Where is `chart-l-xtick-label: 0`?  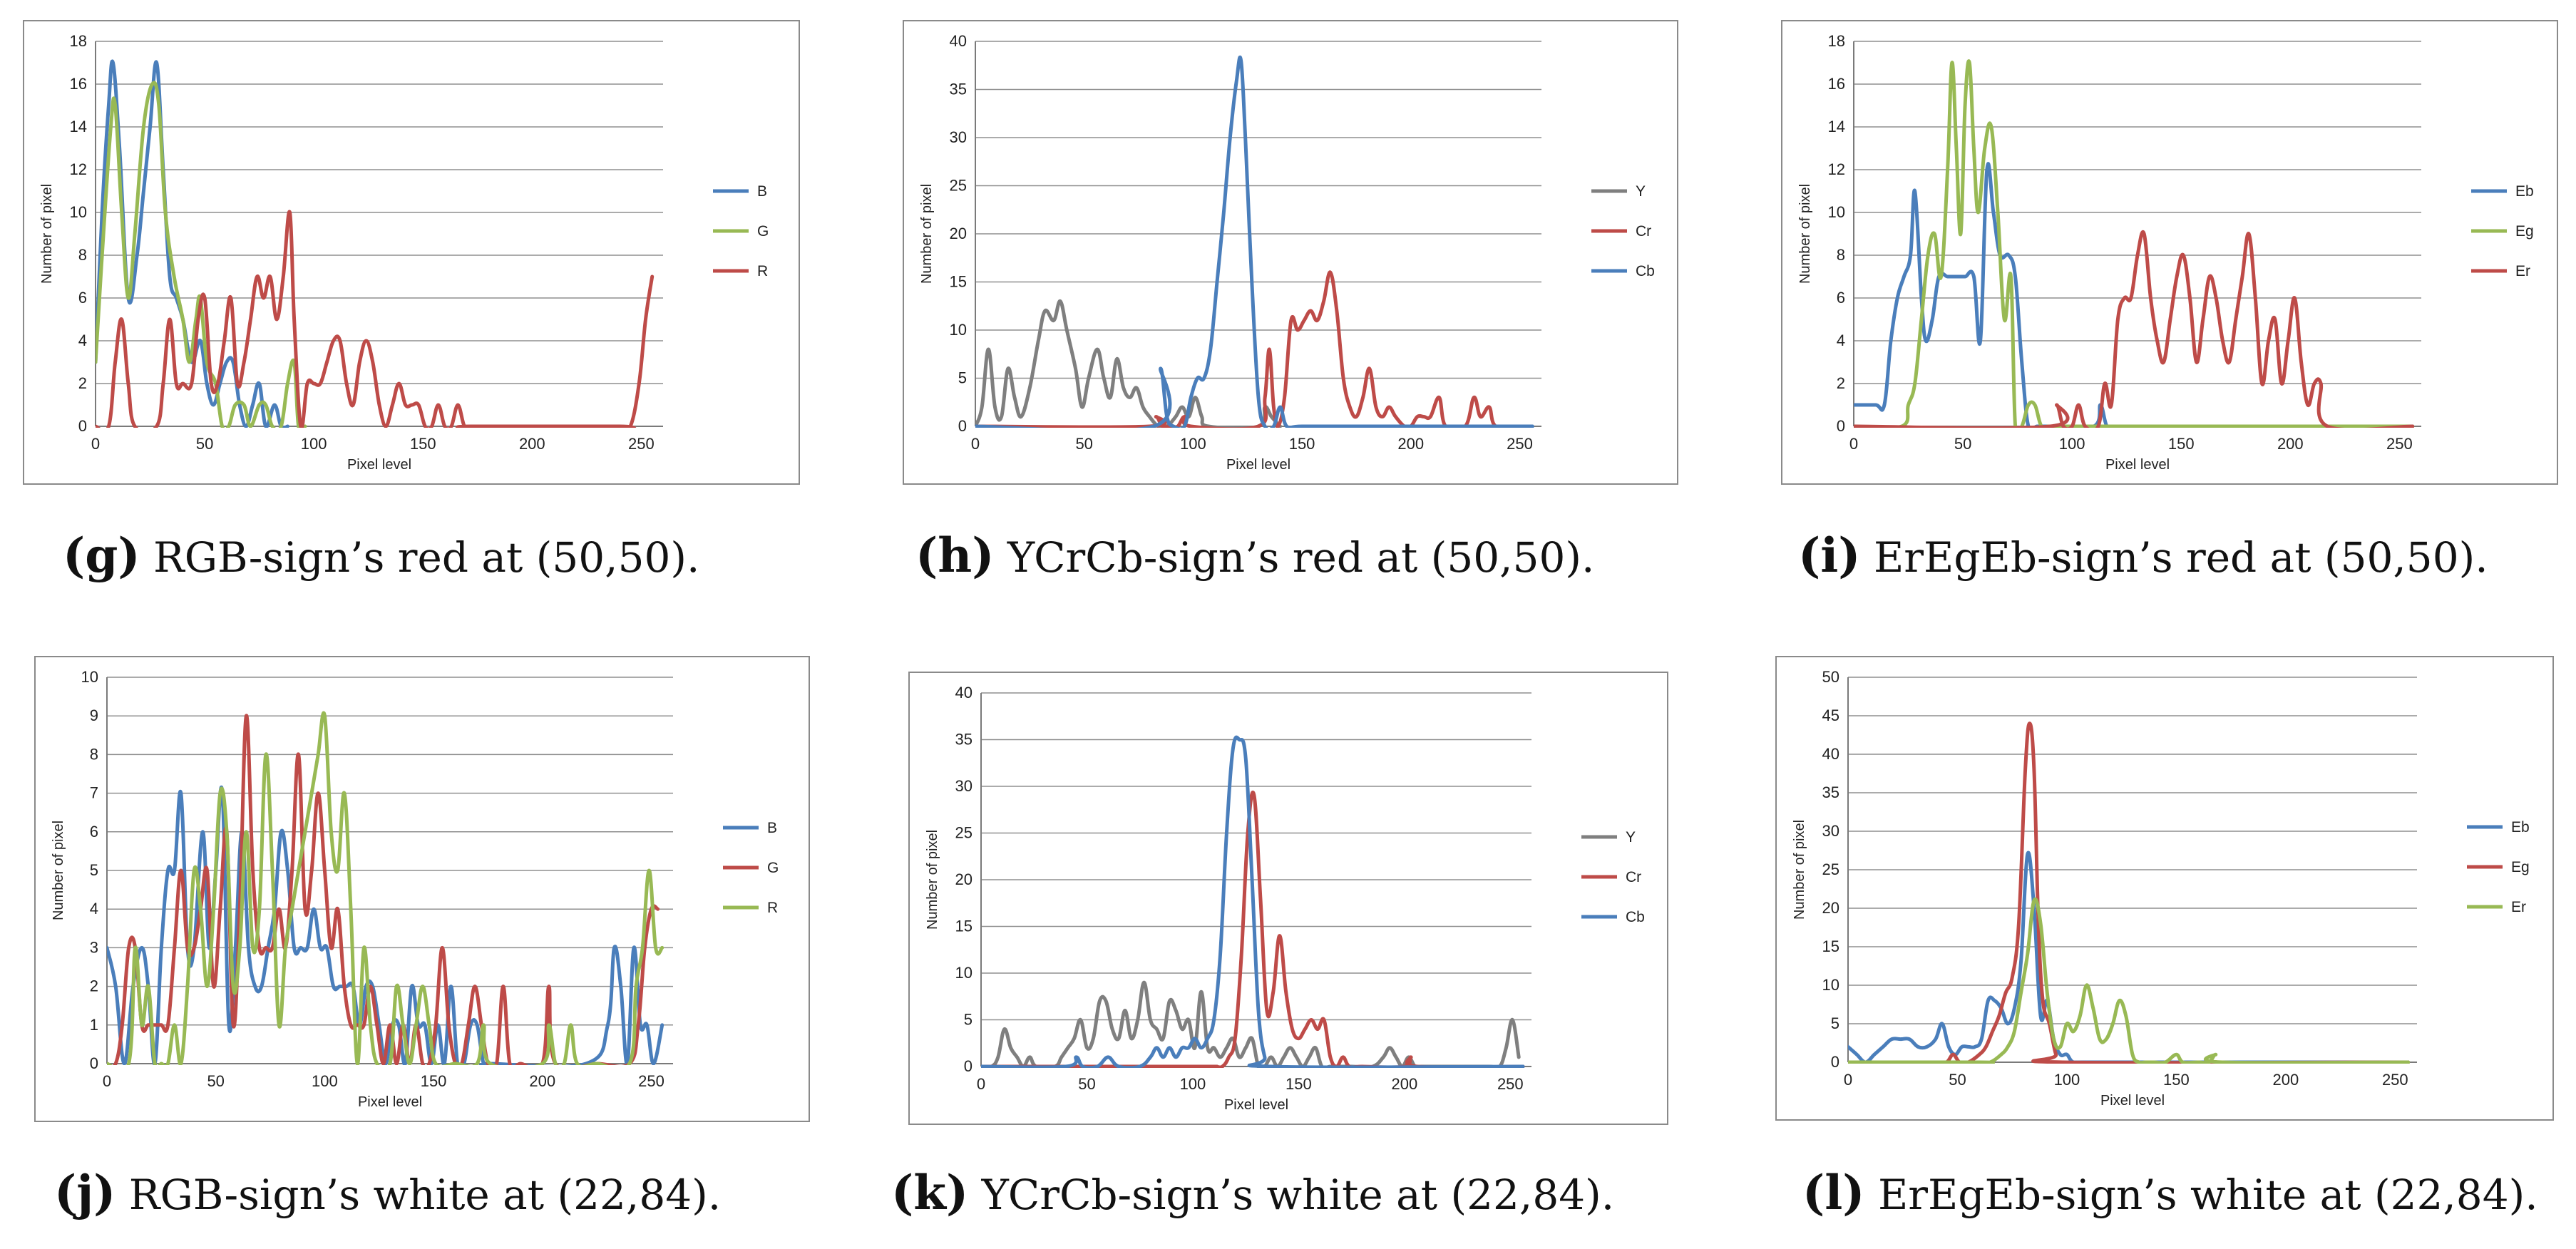 chart-l-xtick-label: 0 is located at coordinates (1848, 1080).